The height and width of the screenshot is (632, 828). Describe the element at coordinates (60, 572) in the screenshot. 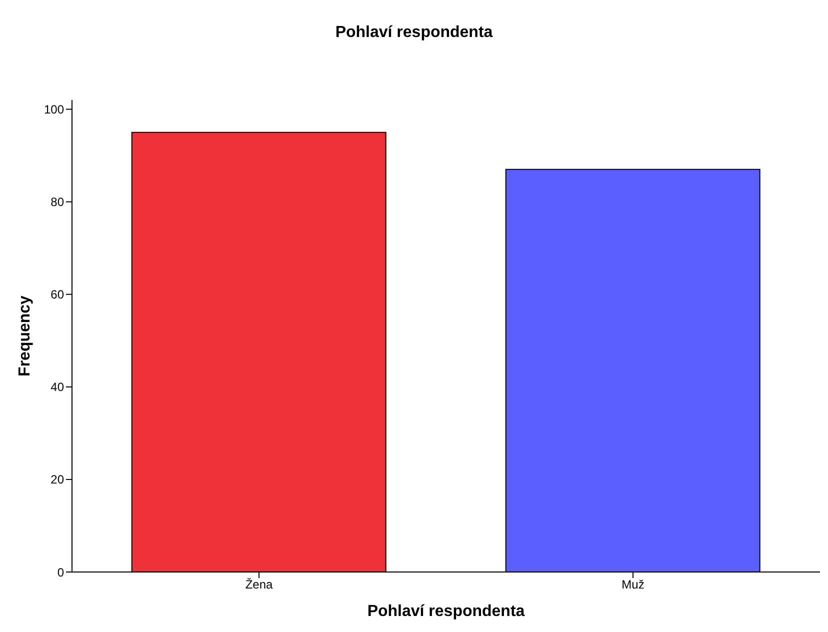

I see `y-tick-label: 0` at that location.